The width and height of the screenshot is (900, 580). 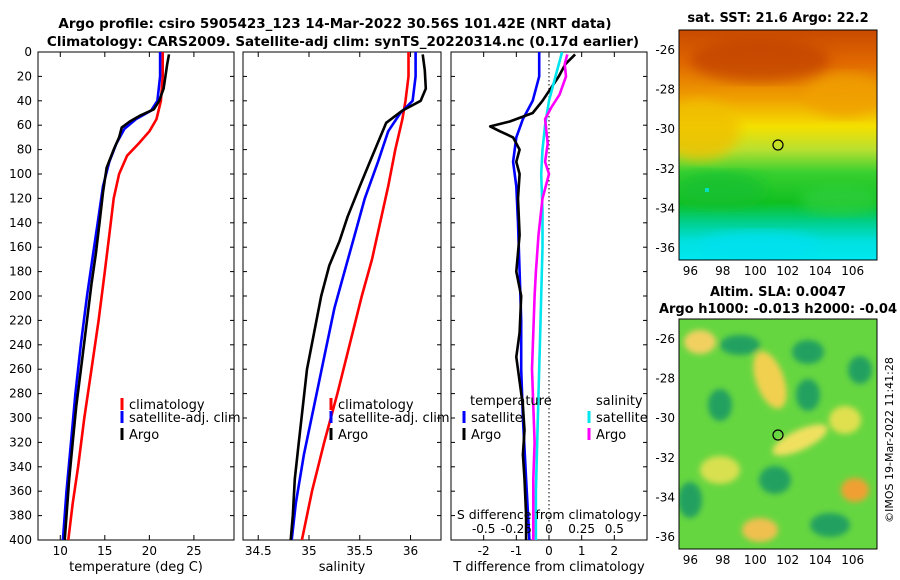 What do you see at coordinates (889, 440) in the screenshot?
I see `credit-text: ©IMOS 19-Mar-2022 11:41:28` at bounding box center [889, 440].